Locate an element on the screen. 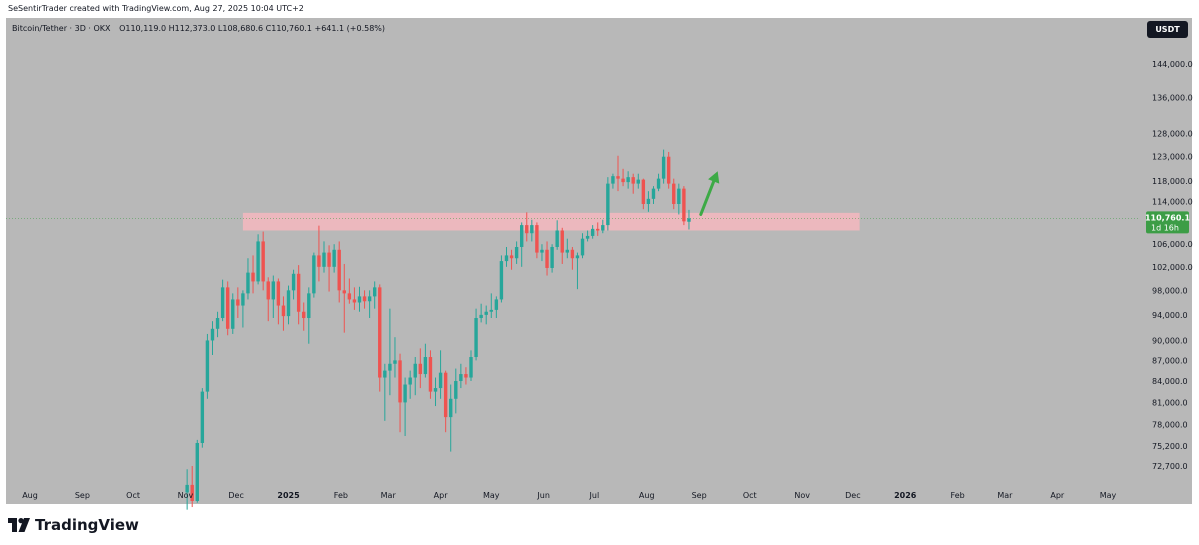  last-price-label: 110,760.1 1d 16h is located at coordinates (1167, 222).